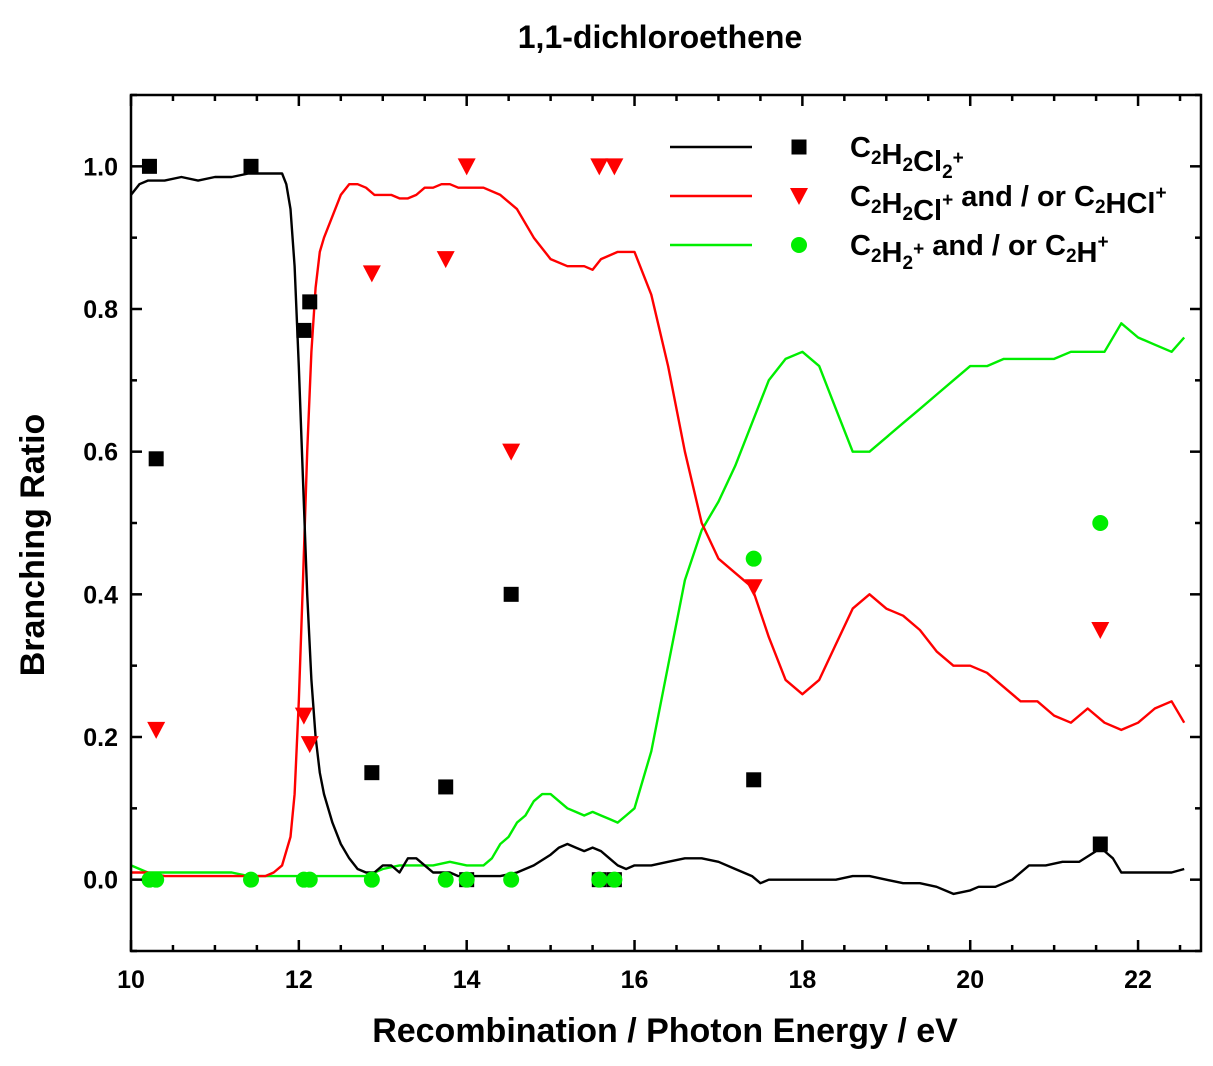 Image resolution: width=1213 pixels, height=1066 pixels. What do you see at coordinates (665, 1031) in the screenshot?
I see `x-axis-title: Recombination / Photon Energy / eV` at bounding box center [665, 1031].